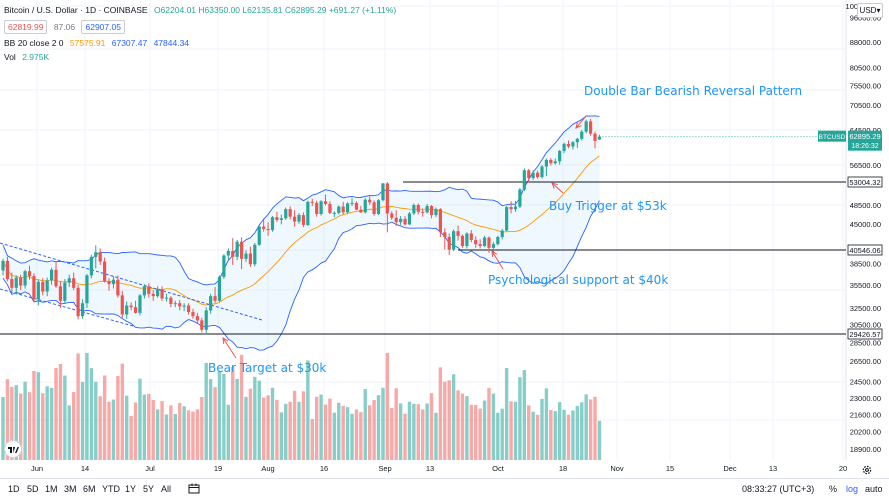 Image resolution: width=889 pixels, height=501 pixels. What do you see at coordinates (833, 489) in the screenshot?
I see `percent-scale-toggle: %` at bounding box center [833, 489].